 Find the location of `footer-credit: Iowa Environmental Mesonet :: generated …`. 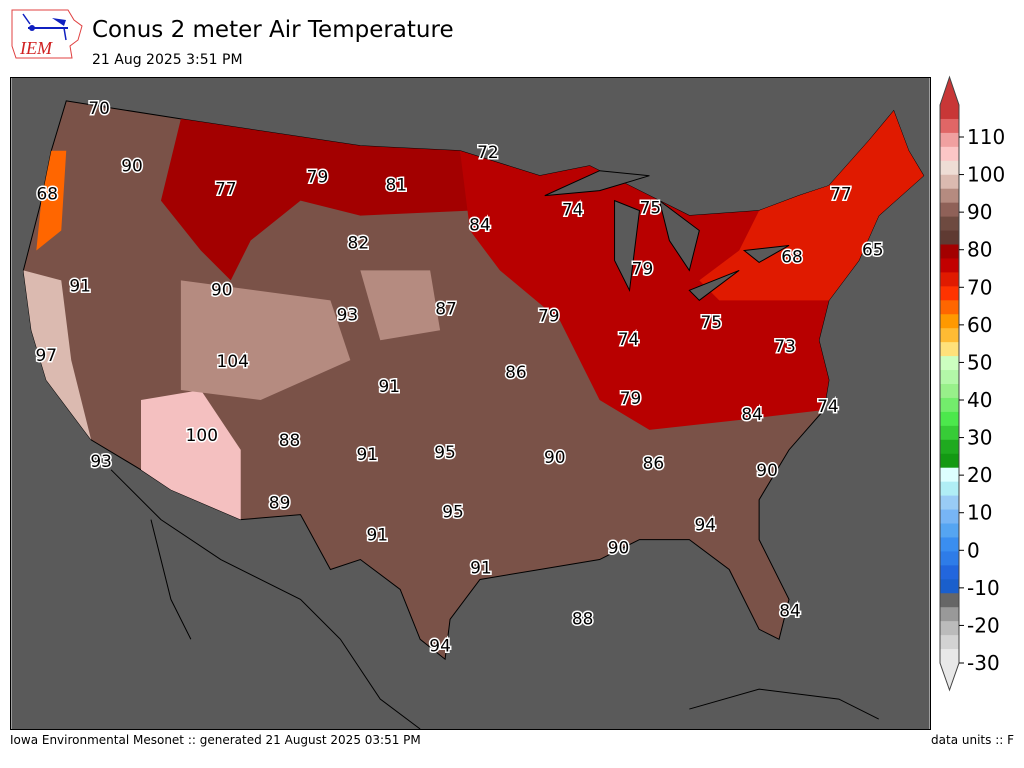

footer-credit: Iowa Environmental Mesonet :: generated … is located at coordinates (215, 740).